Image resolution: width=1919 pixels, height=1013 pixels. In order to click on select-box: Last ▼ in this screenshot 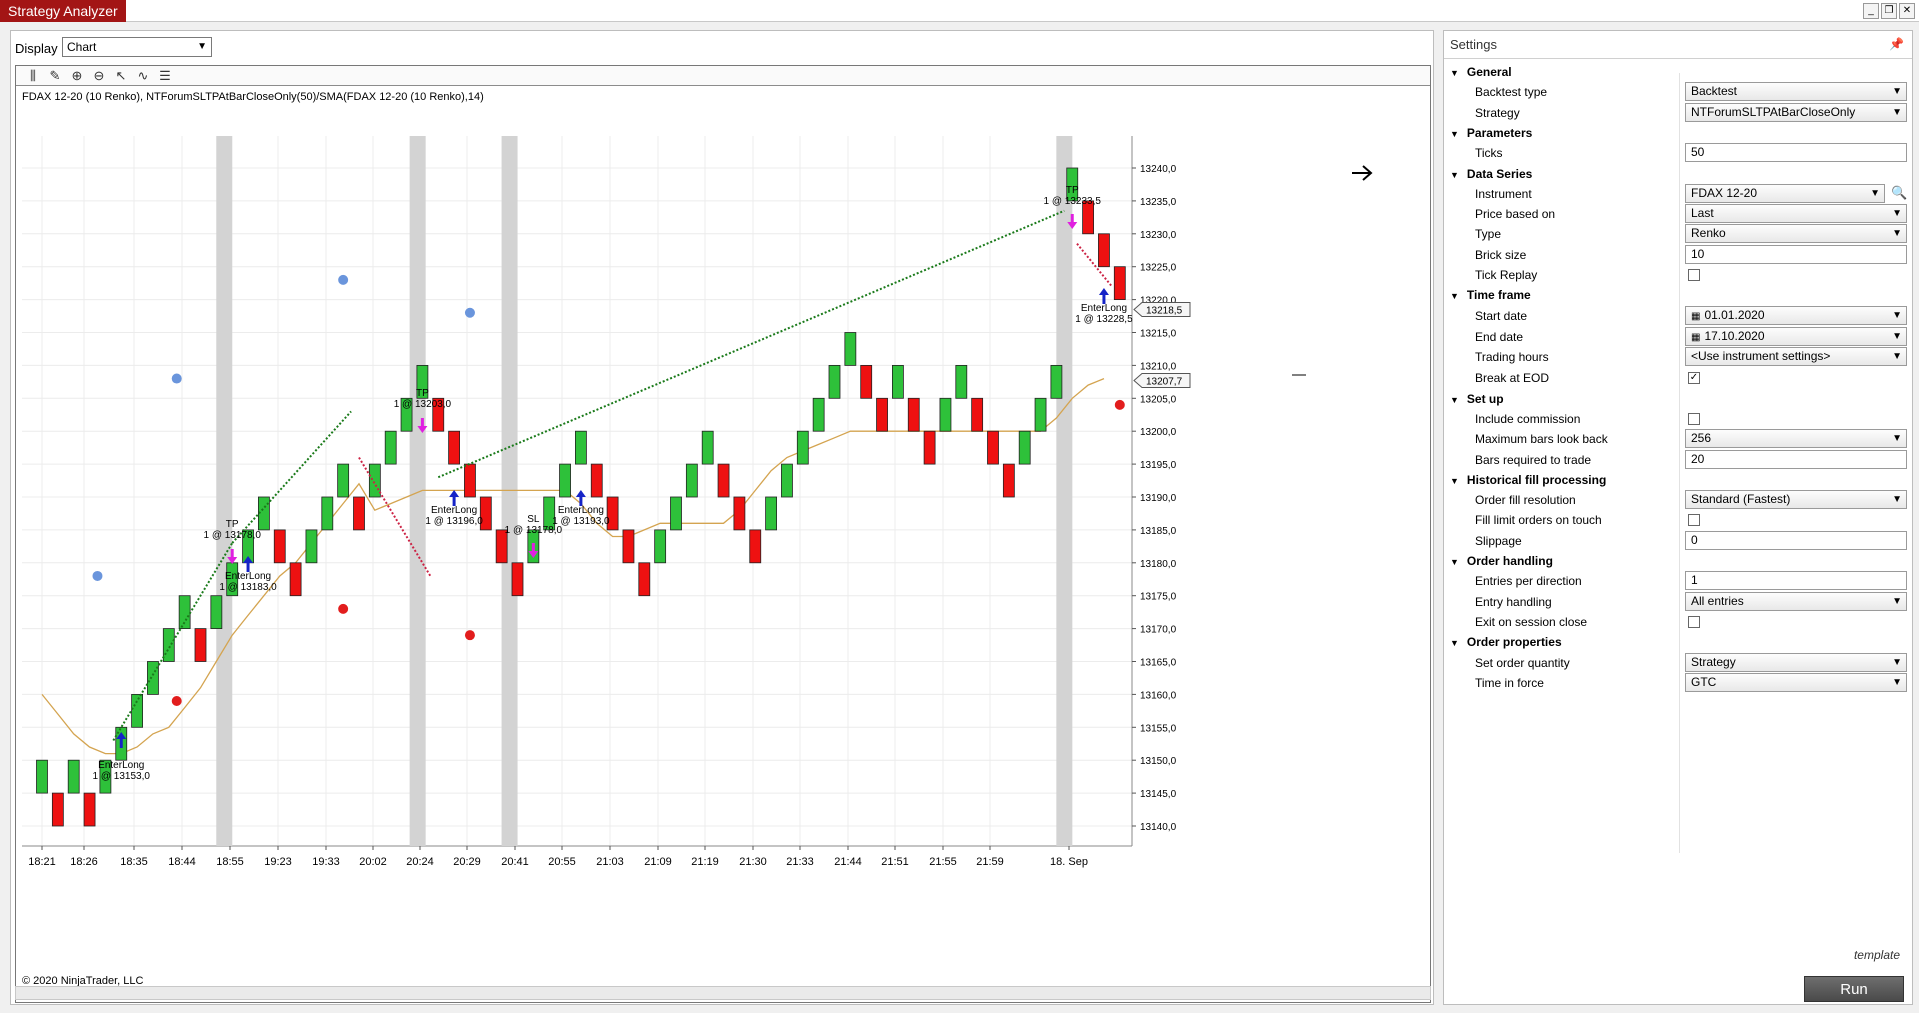, I will do `click(1796, 214)`.